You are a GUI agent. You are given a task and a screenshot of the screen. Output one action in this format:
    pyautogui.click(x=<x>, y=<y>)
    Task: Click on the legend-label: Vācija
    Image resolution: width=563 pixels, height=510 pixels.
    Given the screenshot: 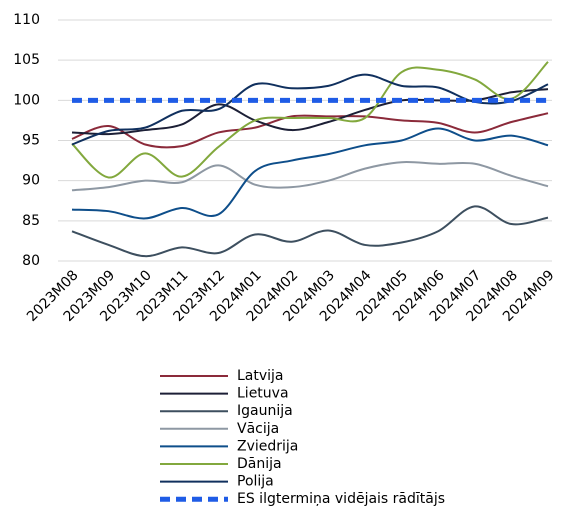 What is the action you would take?
    pyautogui.click(x=258, y=429)
    